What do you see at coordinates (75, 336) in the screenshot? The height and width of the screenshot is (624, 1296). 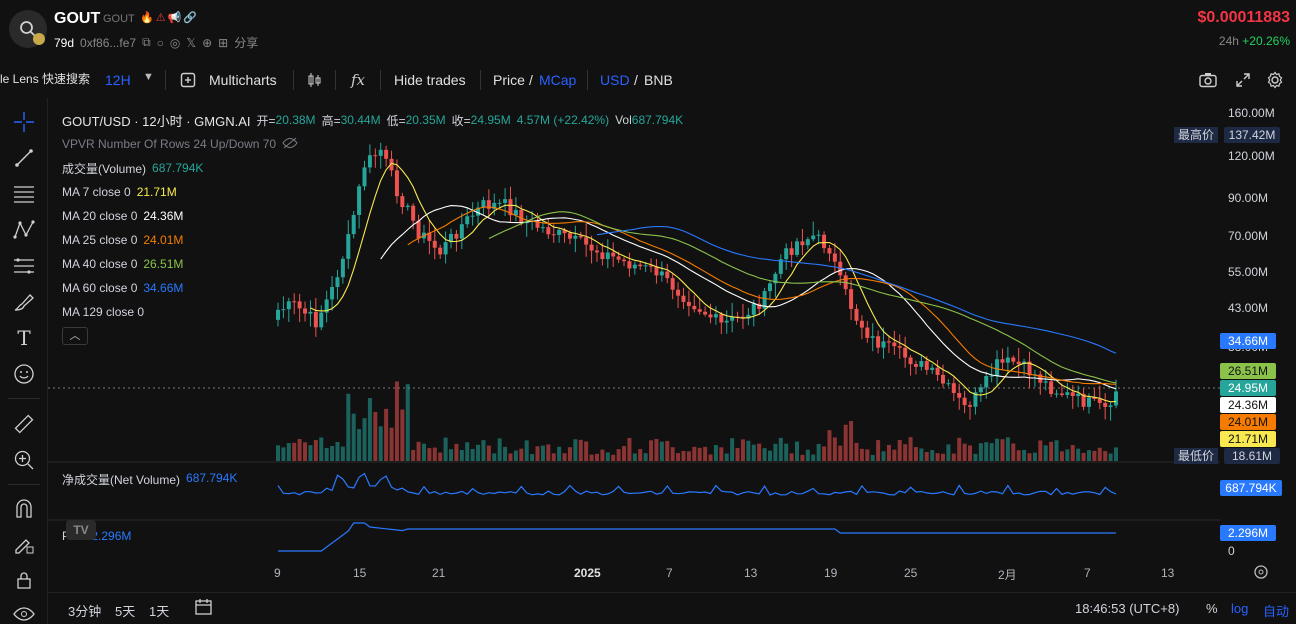 I see `chevron-up-icon: ︿` at bounding box center [75, 336].